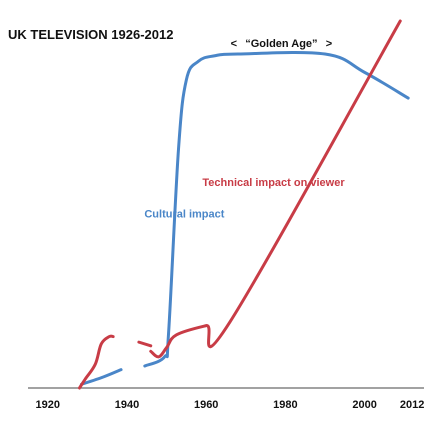 This screenshot has width=430, height=425. I want to click on cultural-label: Cultural impact, so click(184, 214).